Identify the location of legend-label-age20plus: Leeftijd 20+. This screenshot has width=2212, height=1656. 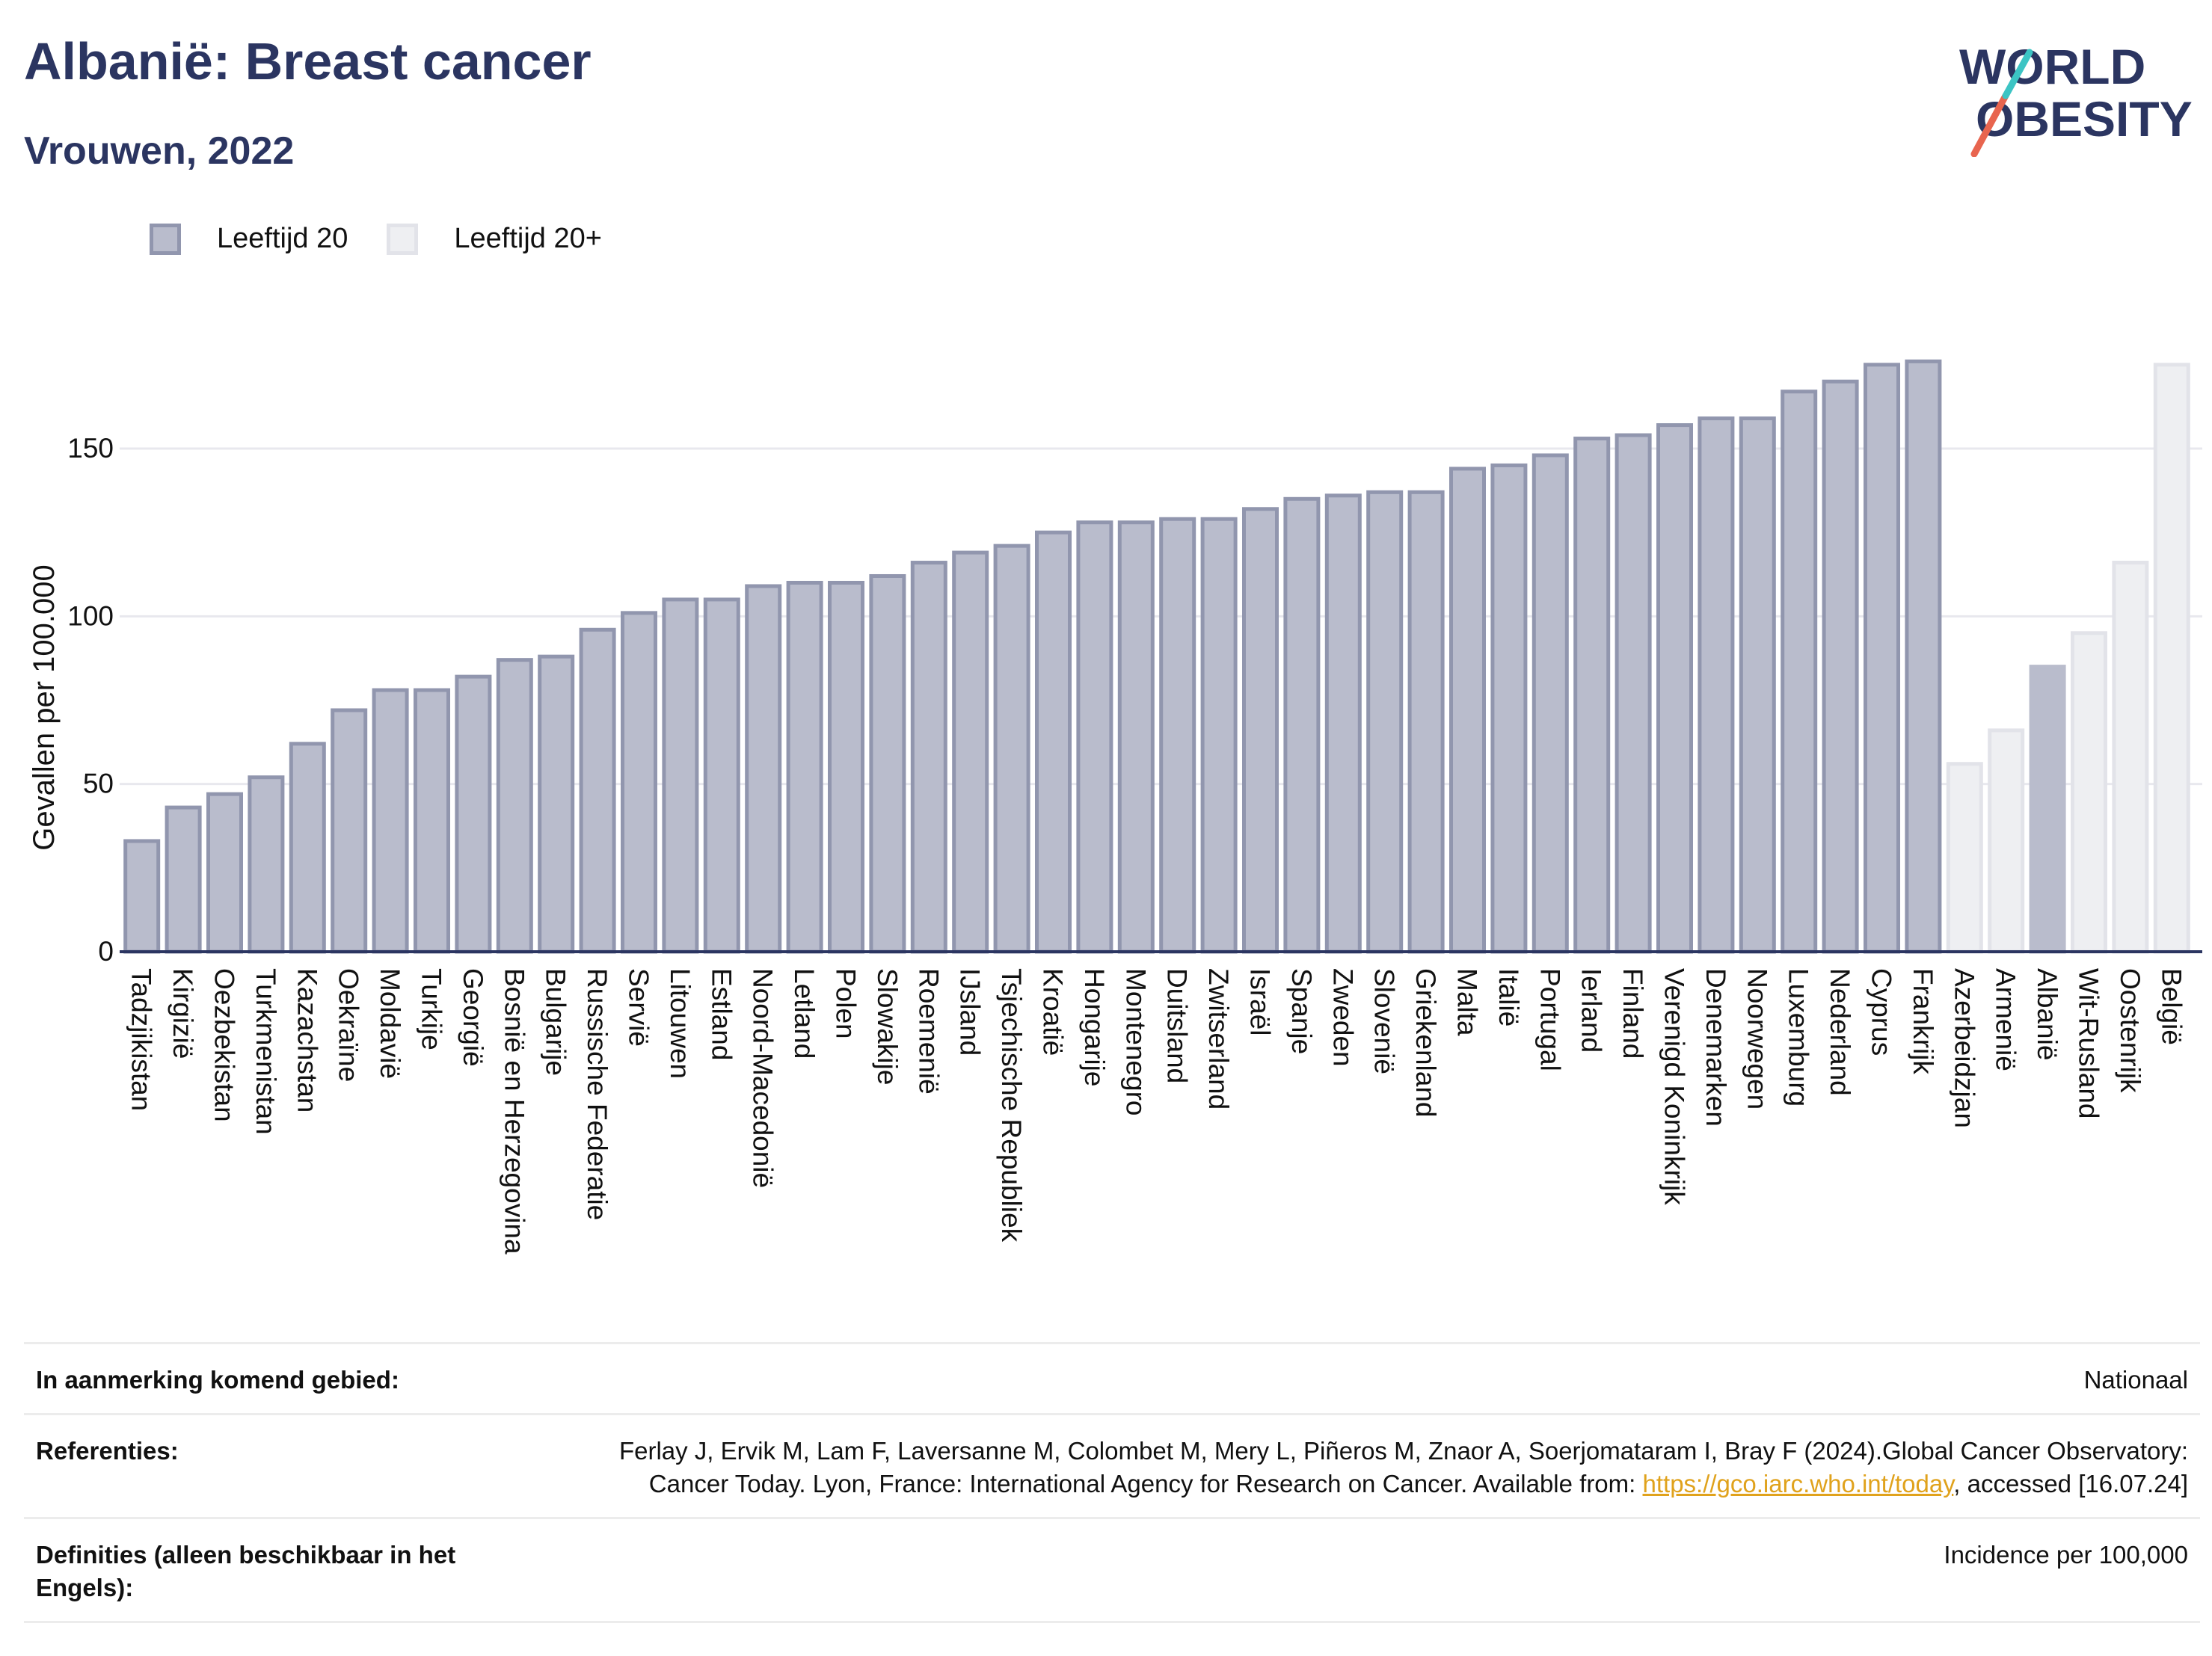
(528, 238).